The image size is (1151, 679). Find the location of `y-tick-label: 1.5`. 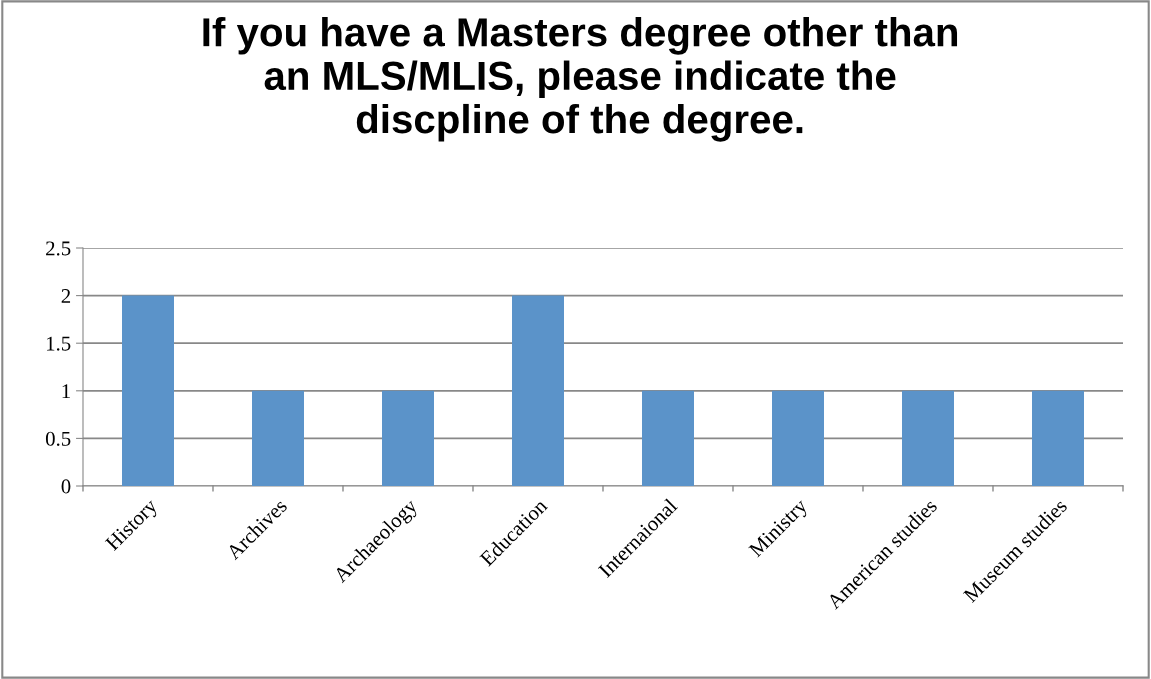

y-tick-label: 1.5 is located at coordinates (58, 343).